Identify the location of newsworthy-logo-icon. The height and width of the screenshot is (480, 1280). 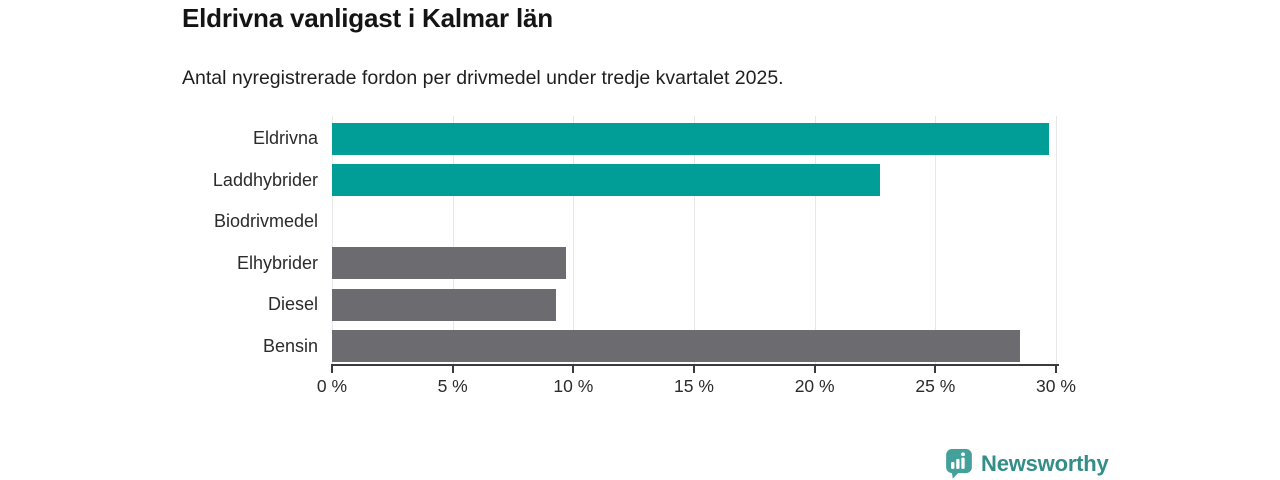
(959, 464).